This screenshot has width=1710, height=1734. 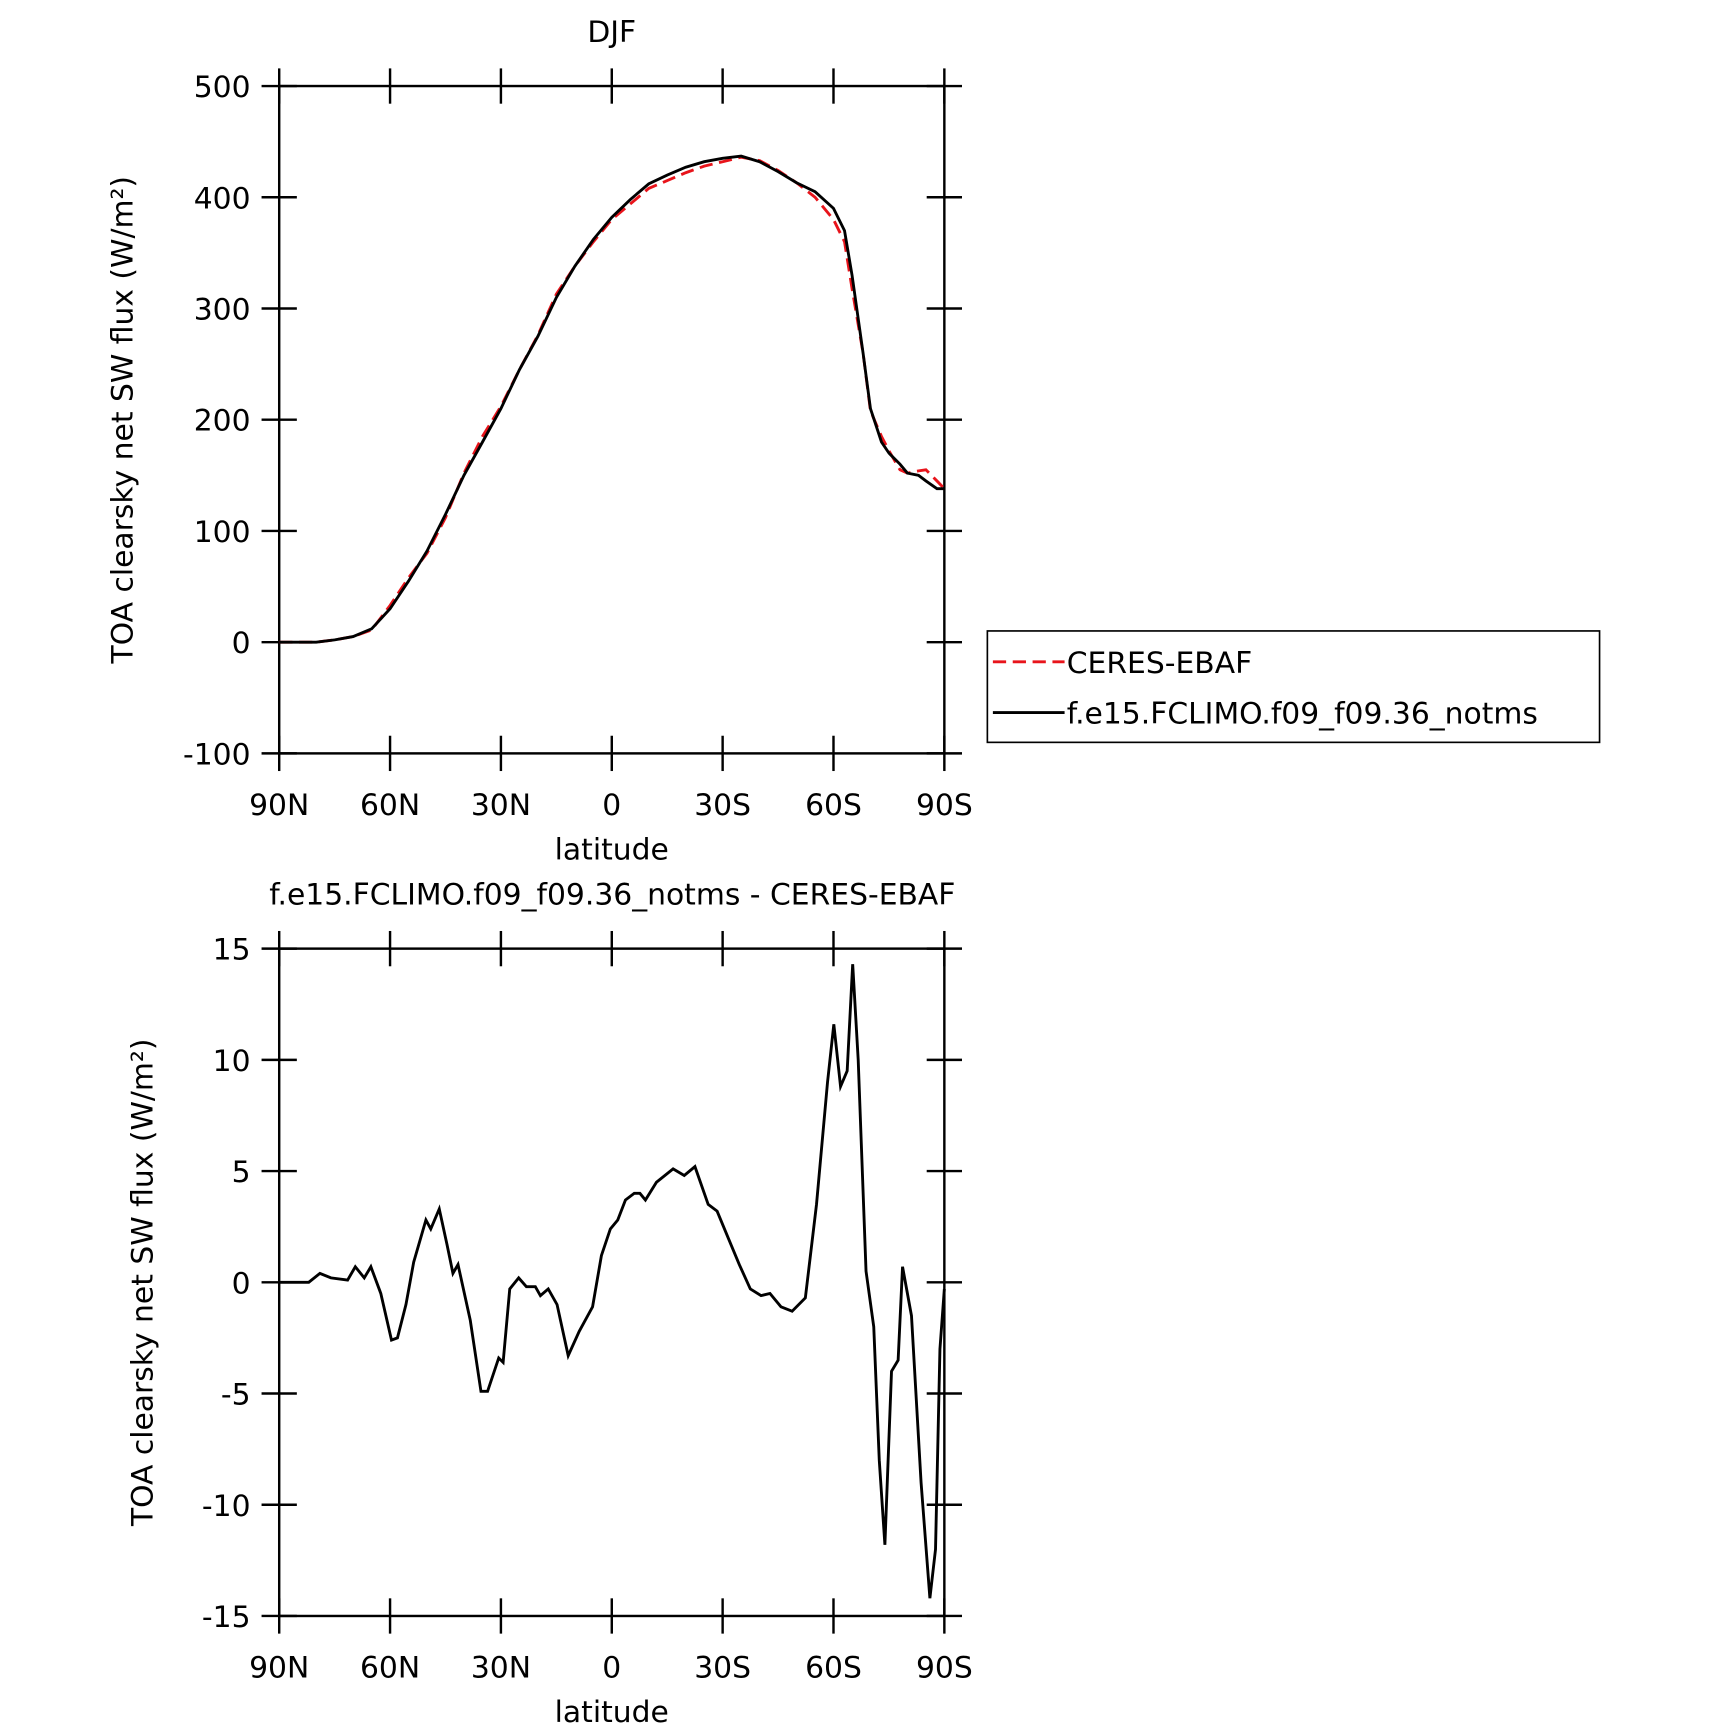 I want to click on legend-label: CERES-EBAF, so click(x=1159, y=663).